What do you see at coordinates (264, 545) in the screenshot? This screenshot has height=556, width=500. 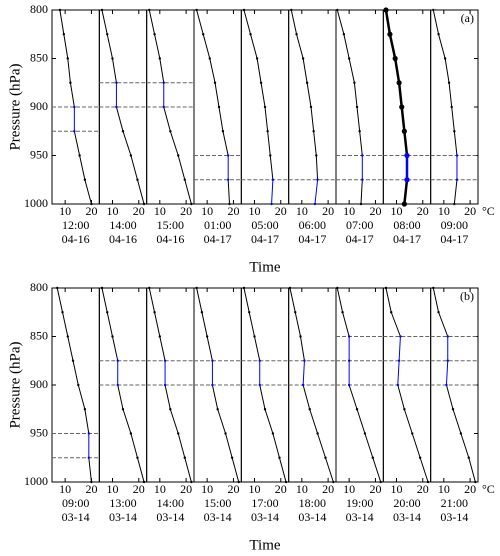 I see `x-axis-title: Time` at bounding box center [264, 545].